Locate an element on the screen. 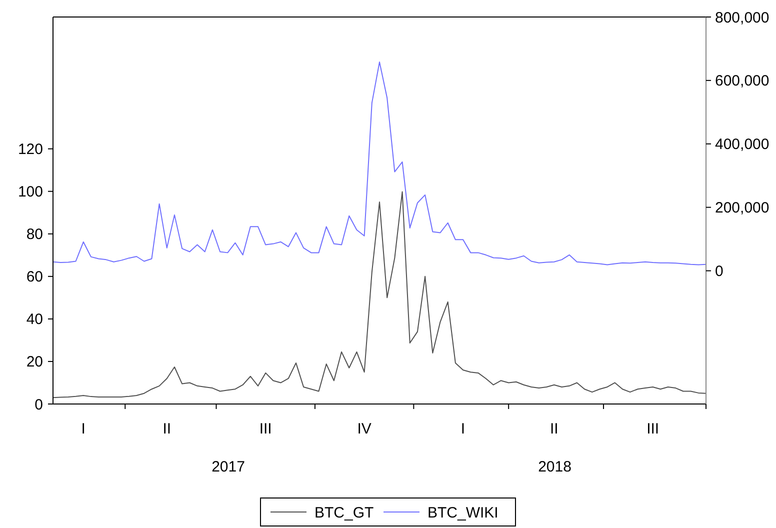 The image size is (776, 528). y2-tick-label: 800,000 is located at coordinates (742, 17).